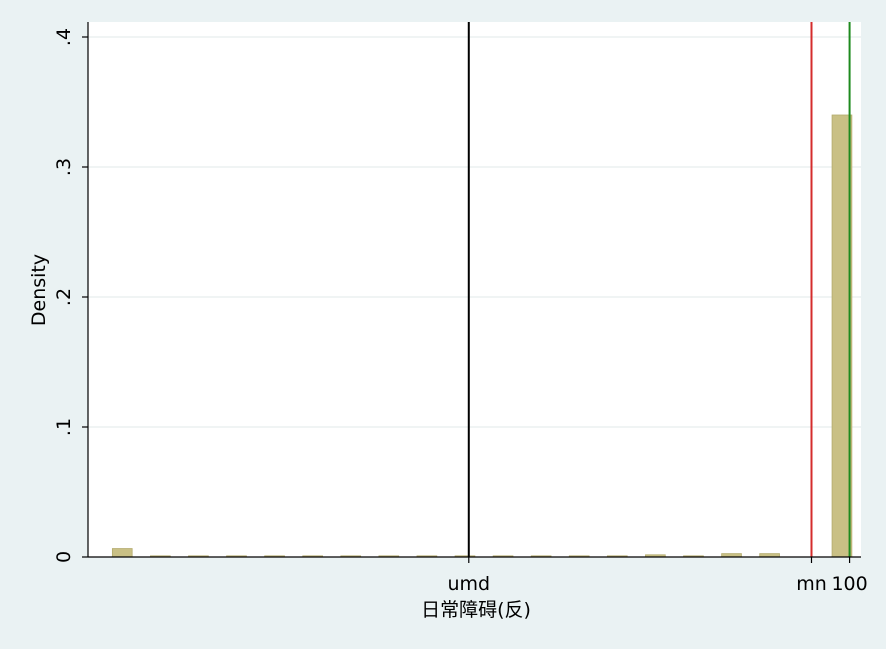 This screenshot has width=886, height=649. I want to click on x-tick-label-1: mn, so click(811, 584).